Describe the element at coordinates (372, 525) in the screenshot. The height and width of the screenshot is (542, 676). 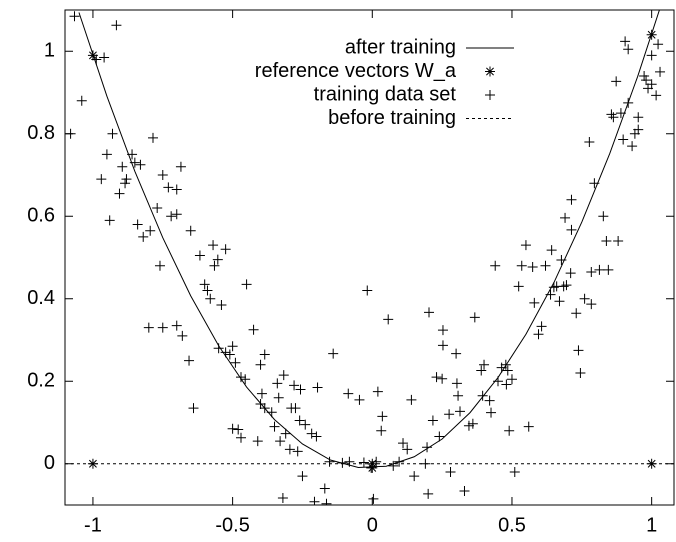
I see `x-tick-label: 0` at that location.